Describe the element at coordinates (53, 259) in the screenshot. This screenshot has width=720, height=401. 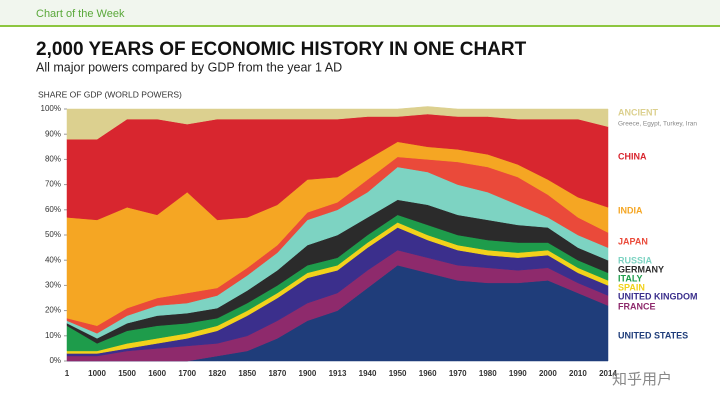
I see `y-tick-label: 40%` at that location.